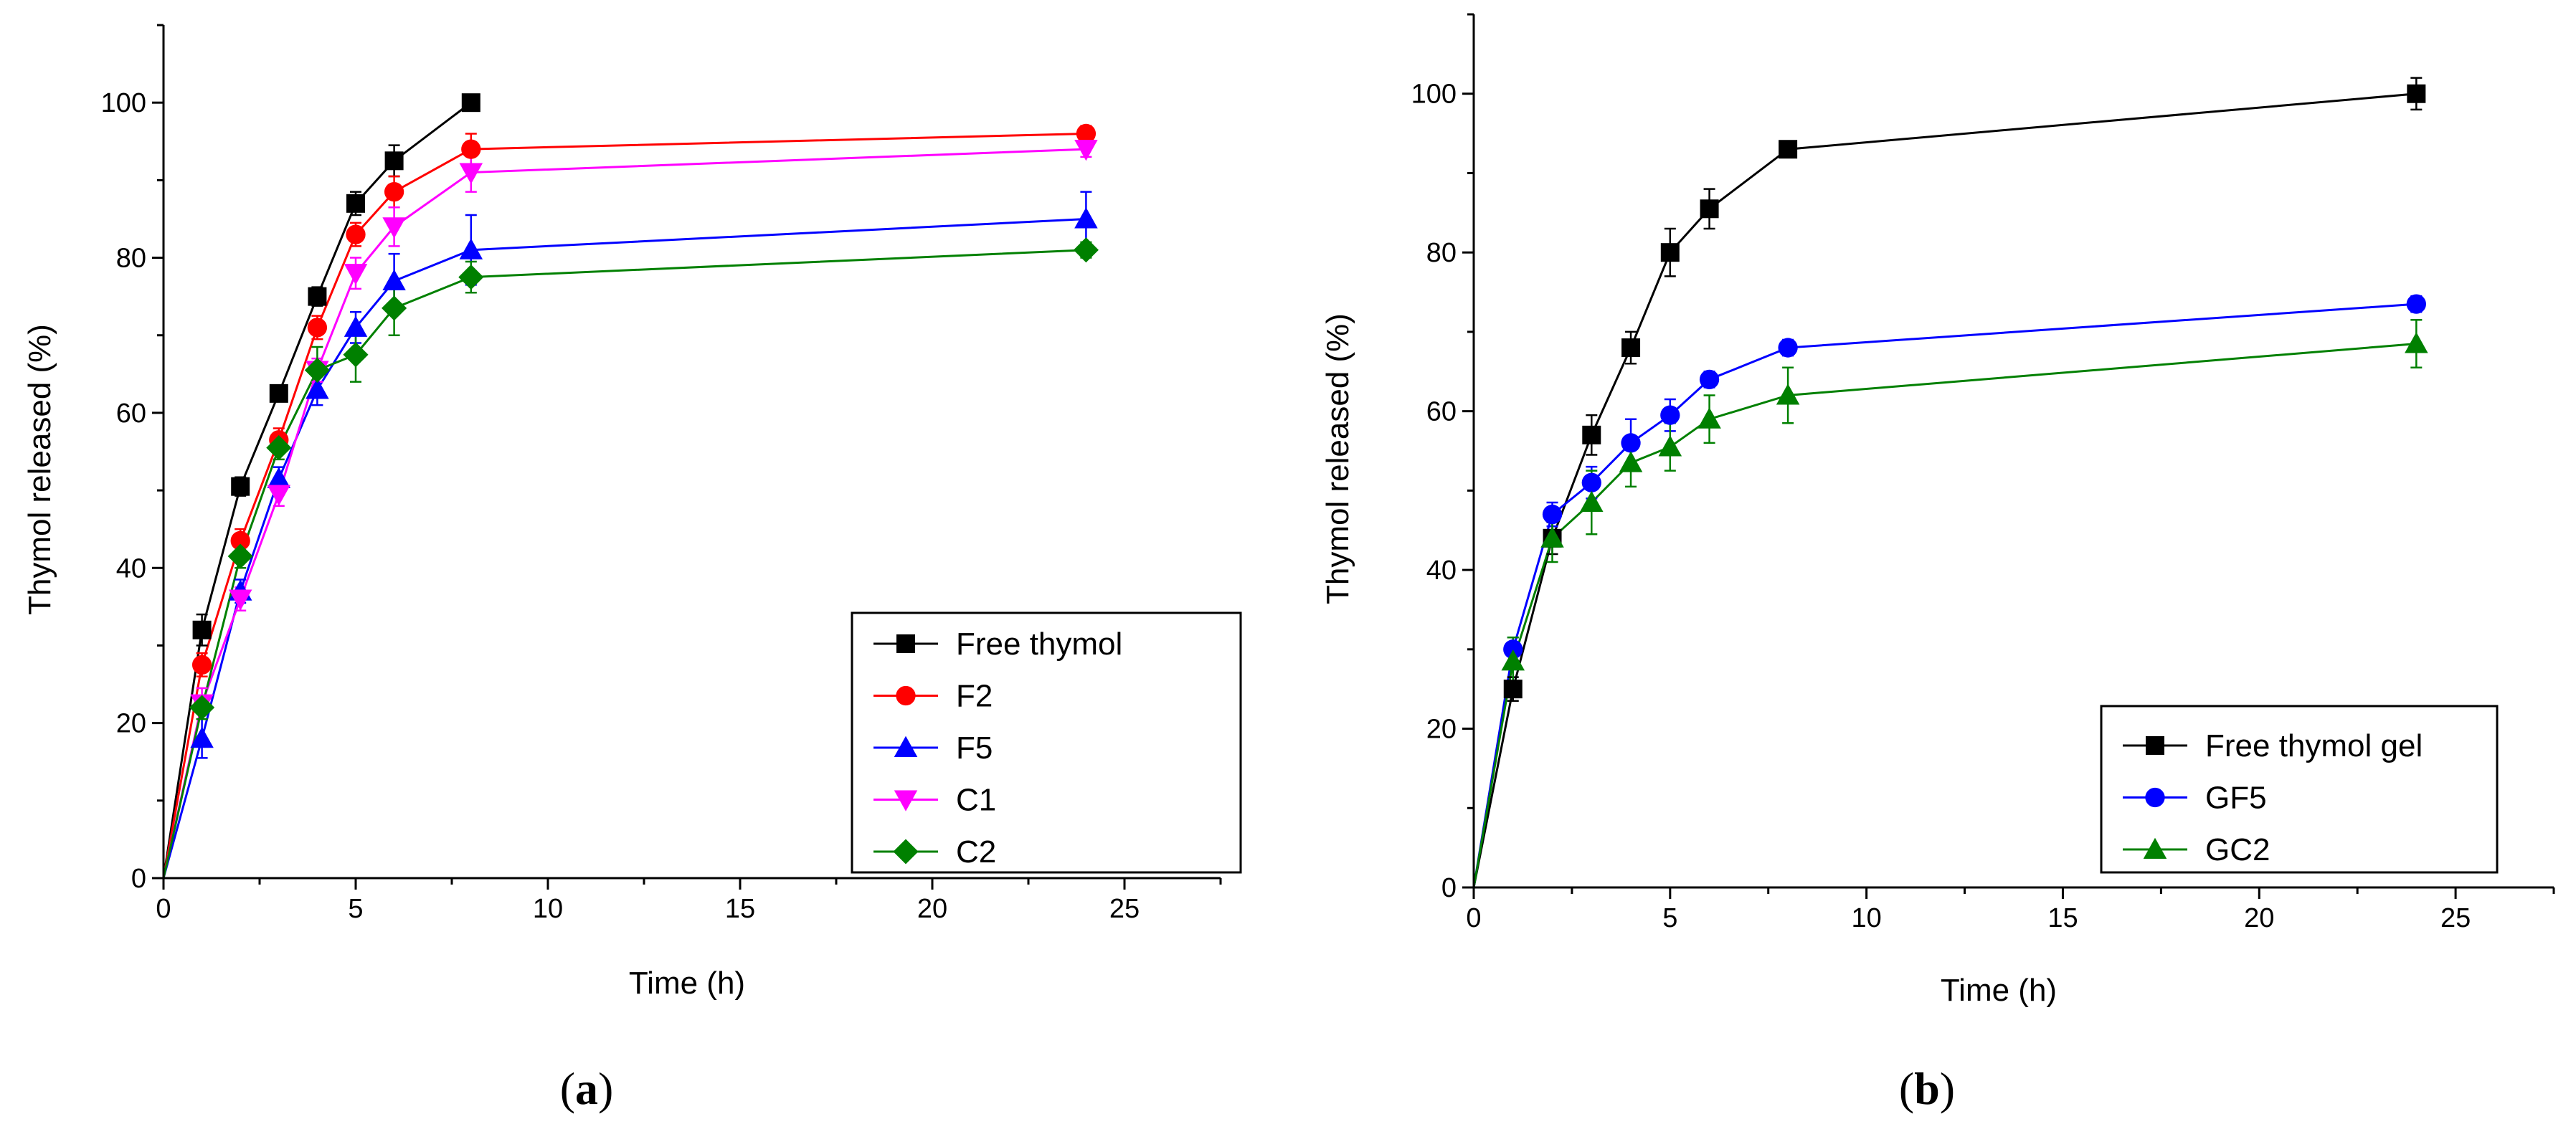 Image resolution: width=2576 pixels, height=1124 pixels. What do you see at coordinates (123, 103) in the screenshot?
I see `y-tick-label: 100` at bounding box center [123, 103].